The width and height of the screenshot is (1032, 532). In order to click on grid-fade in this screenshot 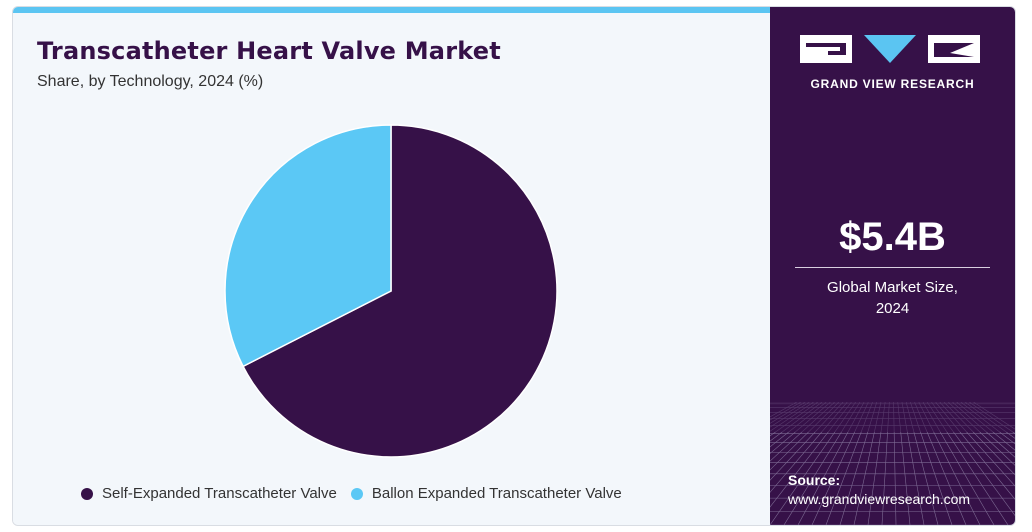, I will do `click(892, 417)`.